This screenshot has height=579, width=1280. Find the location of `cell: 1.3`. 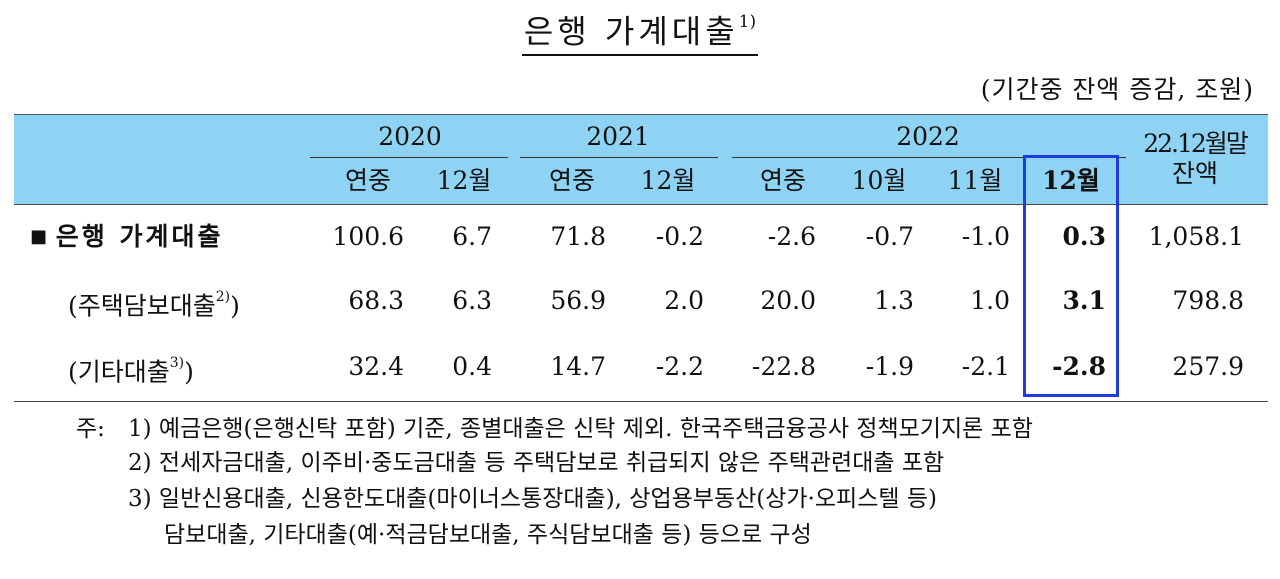

cell: 1.3 is located at coordinates (868, 301).